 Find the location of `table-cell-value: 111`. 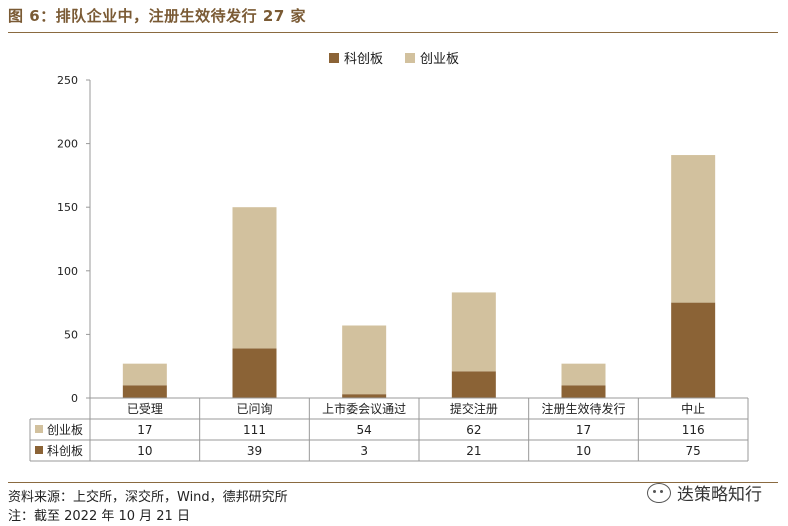

table-cell-value: 111 is located at coordinates (254, 430).